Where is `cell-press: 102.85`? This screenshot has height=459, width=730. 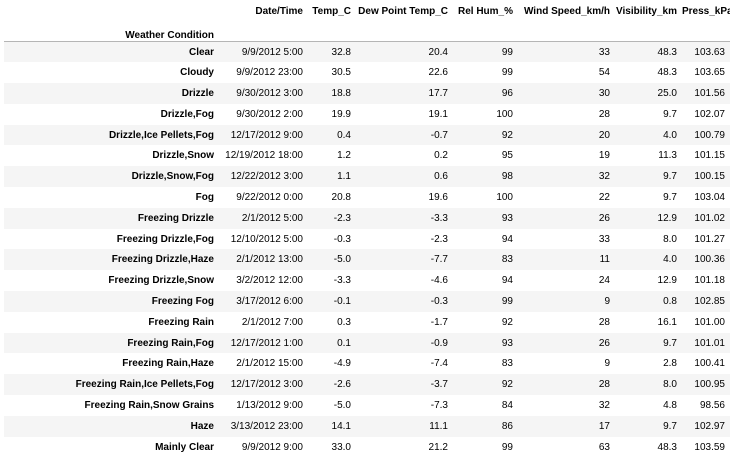
cell-press: 102.85 is located at coordinates (709, 301).